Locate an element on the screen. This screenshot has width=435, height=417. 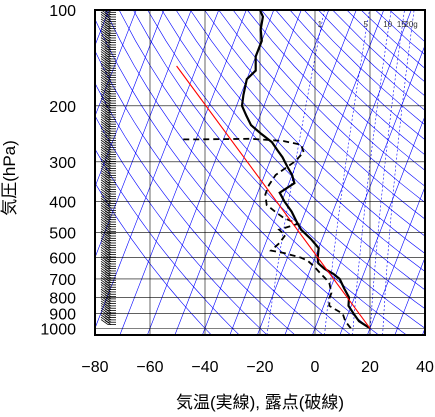
x-tick-label: −80 is located at coordinates (94, 367).